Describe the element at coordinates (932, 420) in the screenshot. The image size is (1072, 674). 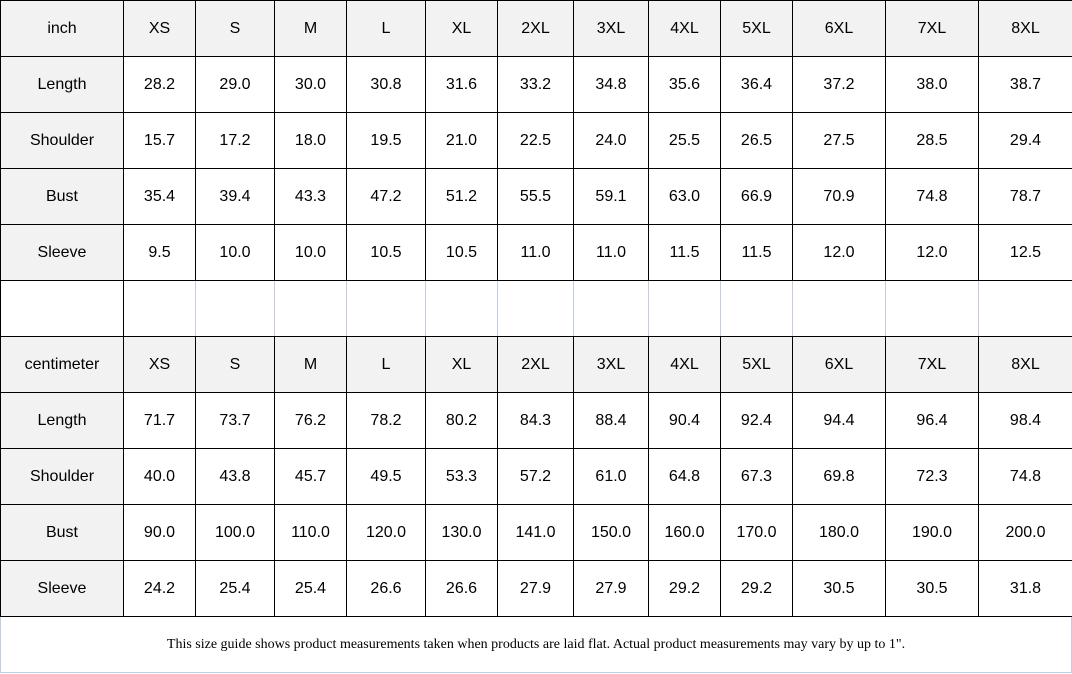
I see `measurement-cell: 96.4` at that location.